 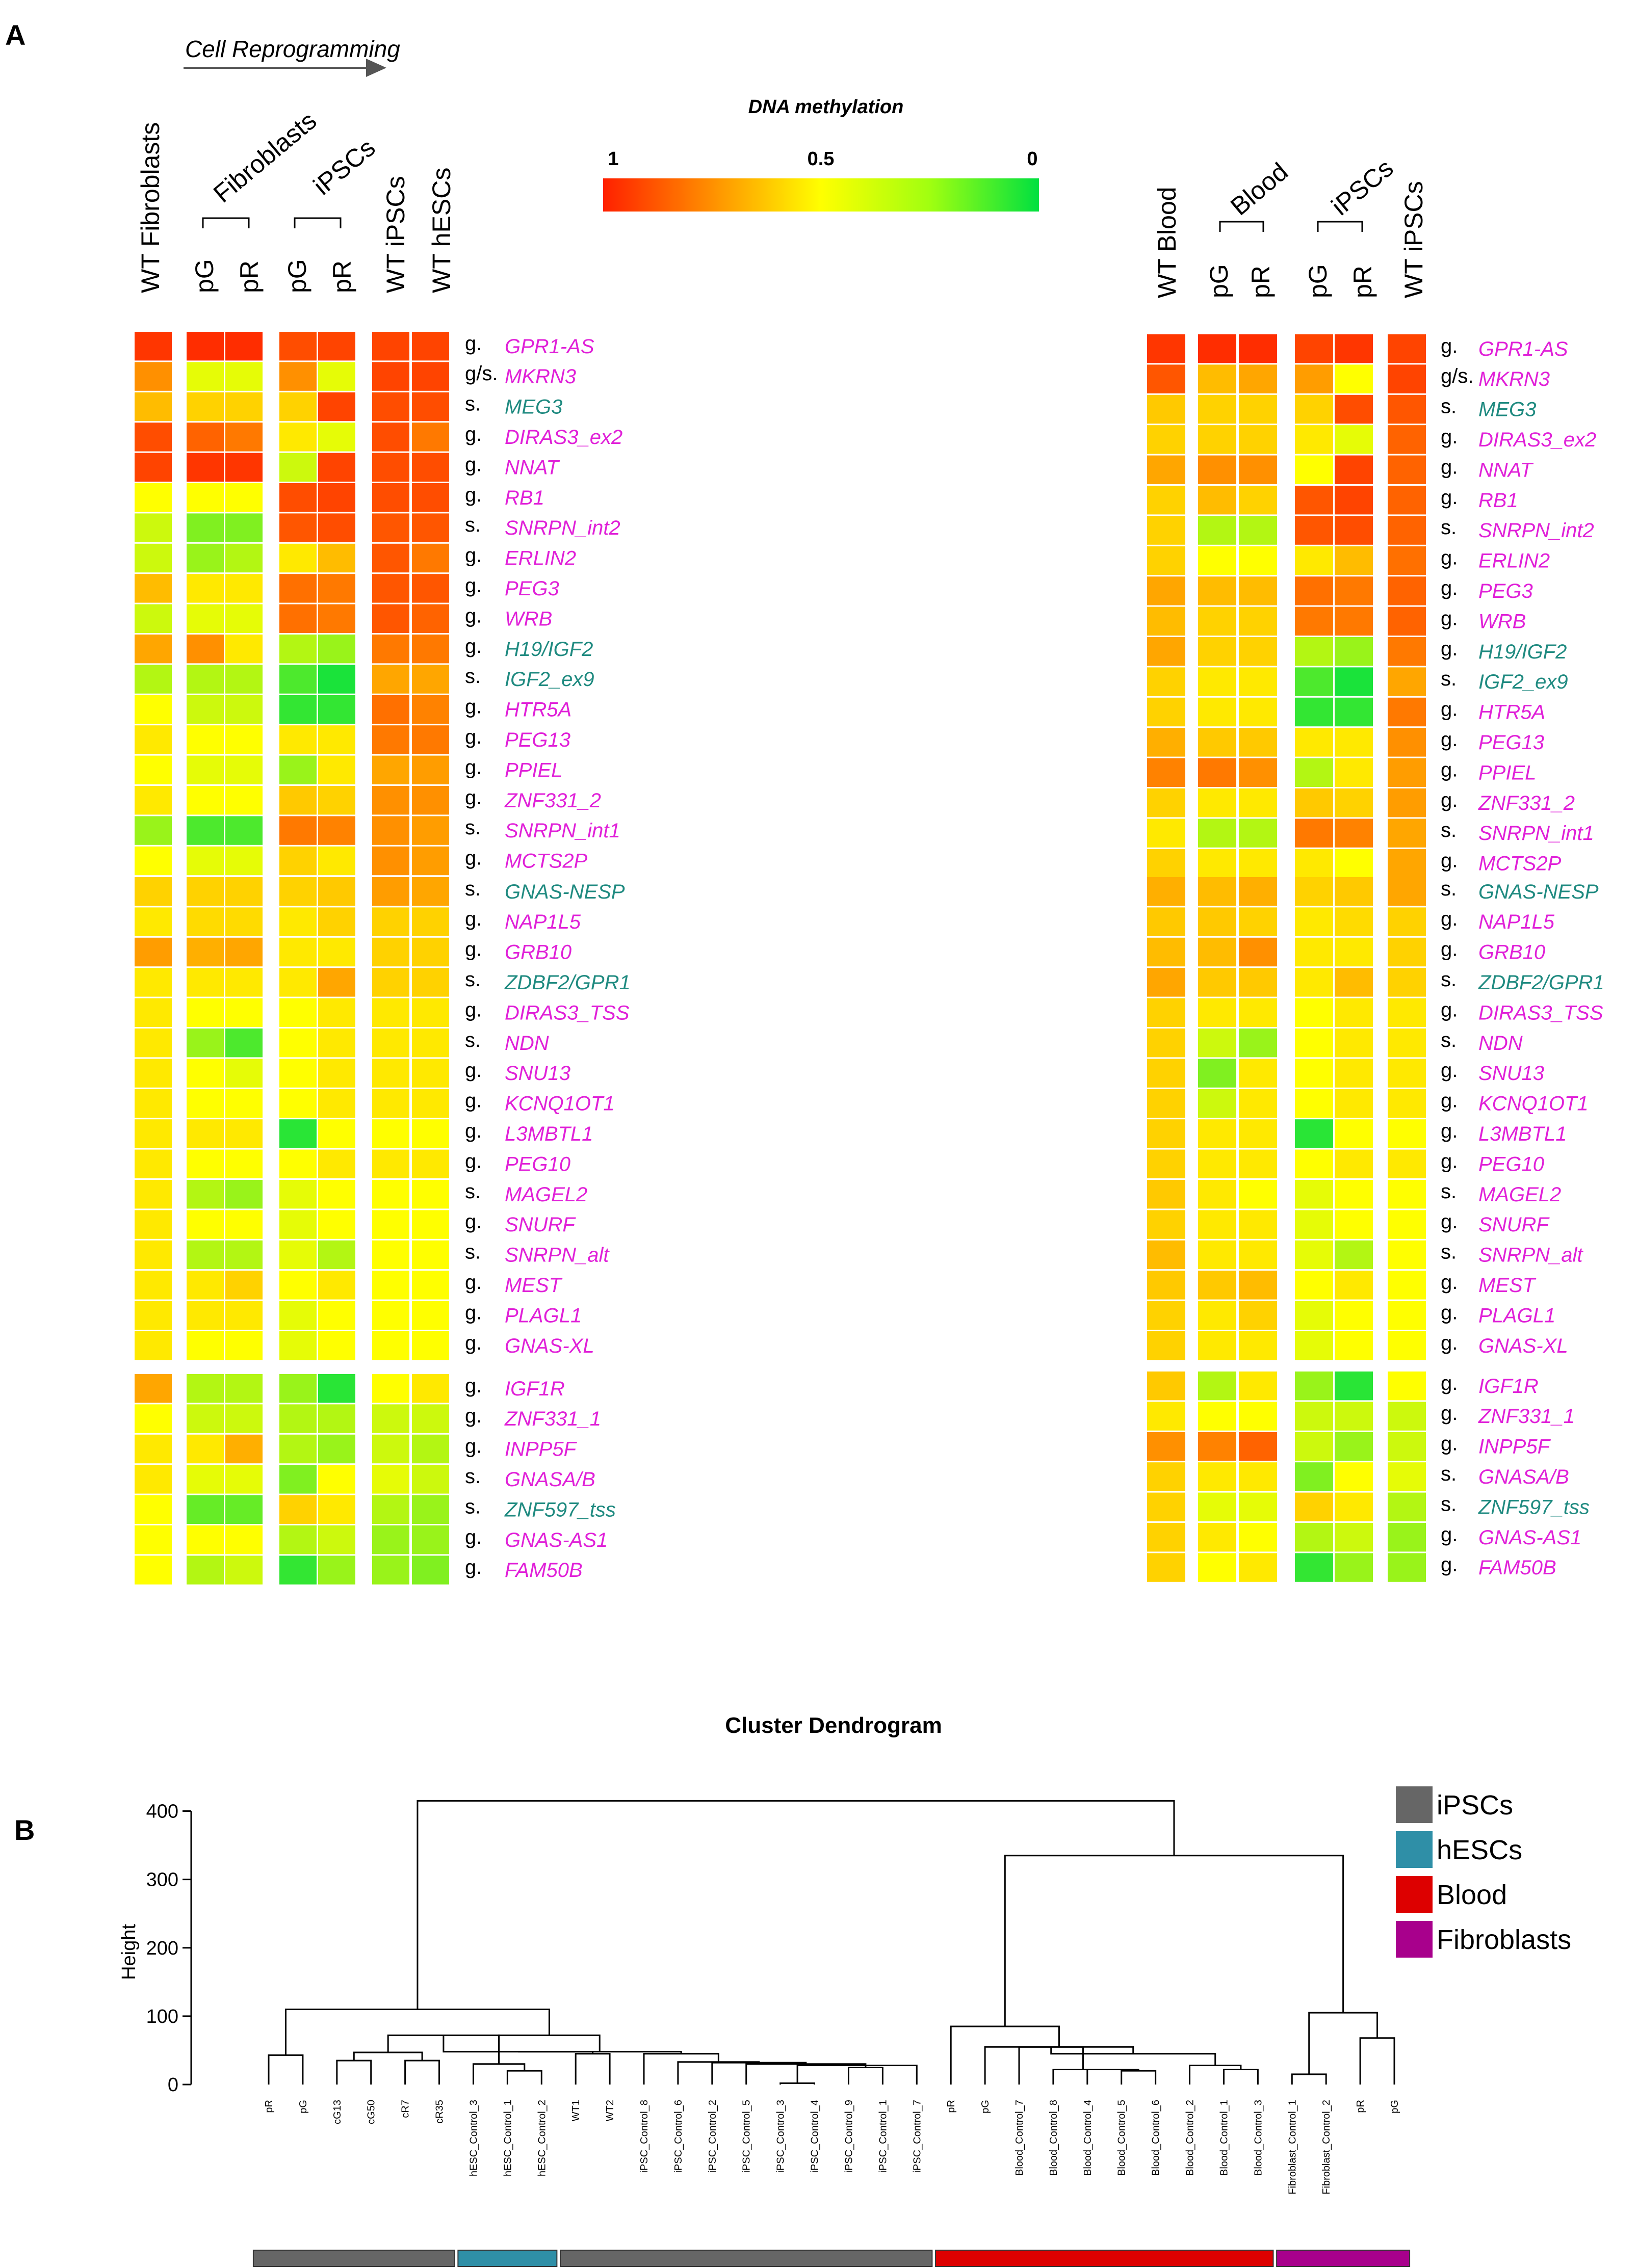 I want to click on row-gene-label: SNRPN_alt, so click(x=1530, y=1255).